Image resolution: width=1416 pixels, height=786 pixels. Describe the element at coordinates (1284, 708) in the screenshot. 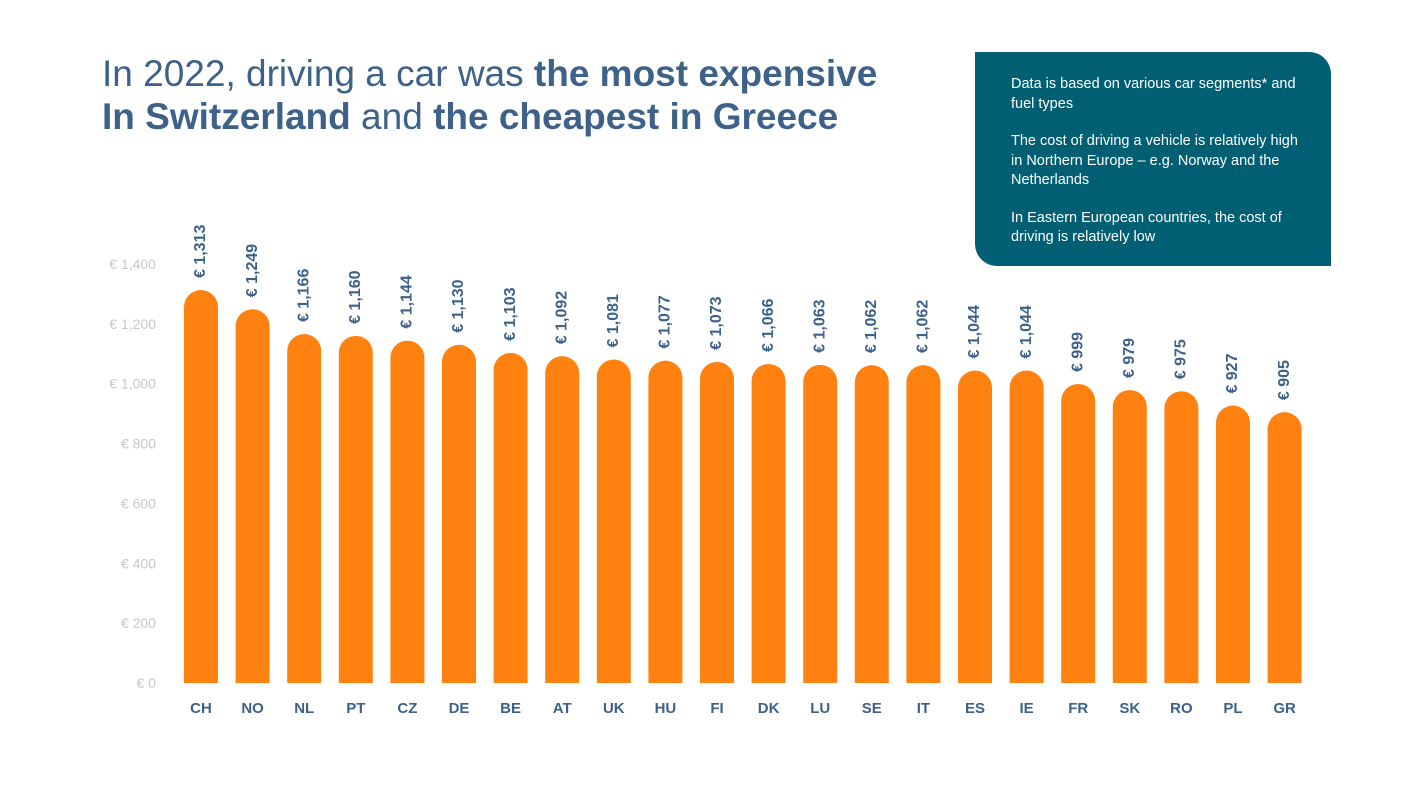

I see `x-tick-label-gr: GR` at that location.